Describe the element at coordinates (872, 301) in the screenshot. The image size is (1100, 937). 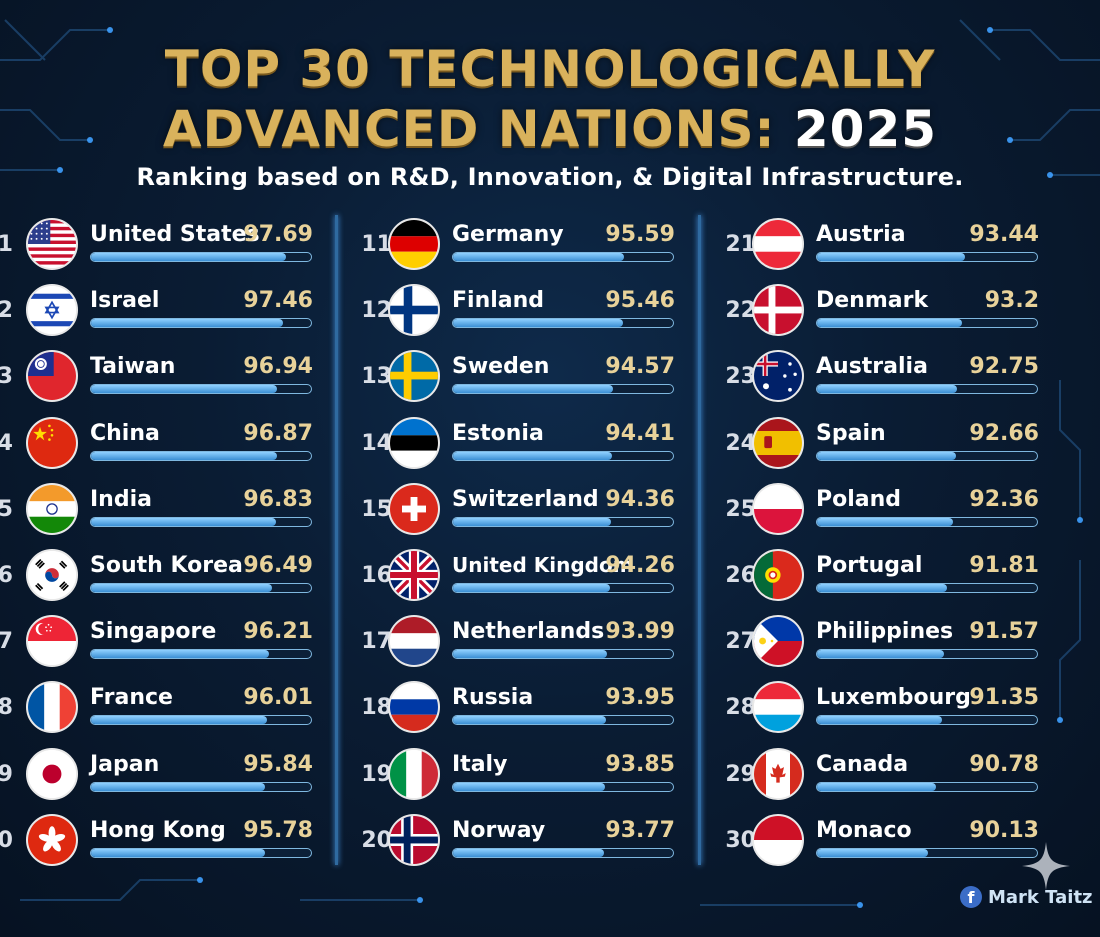
I see `country-name: Denmark` at that location.